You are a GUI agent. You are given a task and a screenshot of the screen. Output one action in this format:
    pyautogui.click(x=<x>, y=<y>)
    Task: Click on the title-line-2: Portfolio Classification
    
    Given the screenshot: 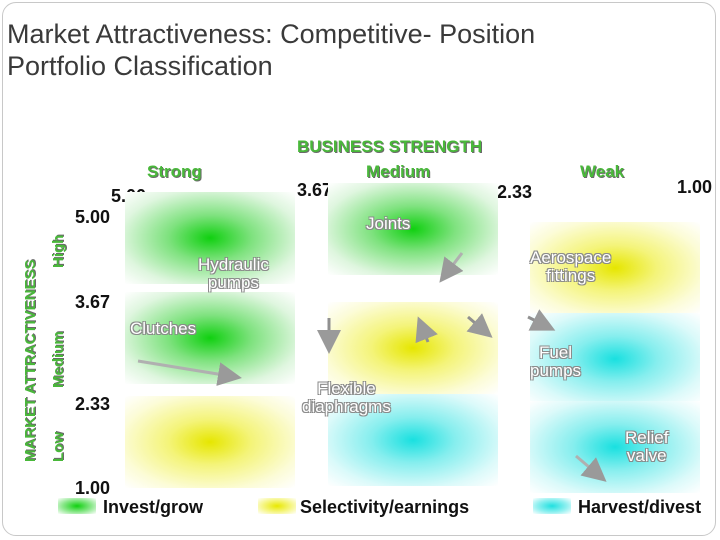 What is the action you would take?
    pyautogui.click(x=140, y=66)
    